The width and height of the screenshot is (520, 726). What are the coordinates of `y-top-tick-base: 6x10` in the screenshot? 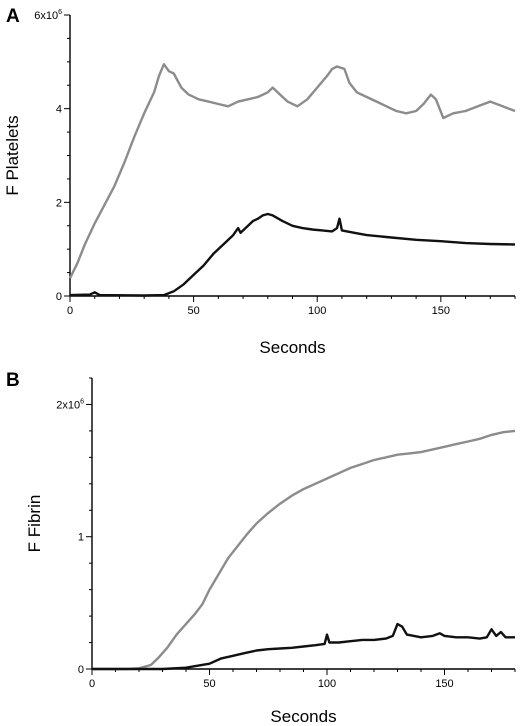 It's located at (46, 16).